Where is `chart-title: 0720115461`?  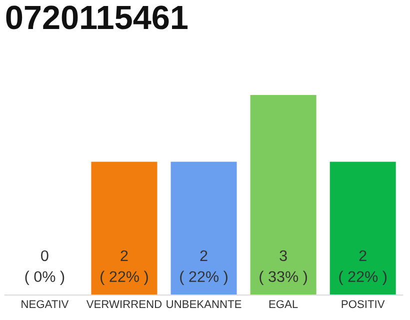
chart-title: 0720115461 is located at coordinates (97, 18).